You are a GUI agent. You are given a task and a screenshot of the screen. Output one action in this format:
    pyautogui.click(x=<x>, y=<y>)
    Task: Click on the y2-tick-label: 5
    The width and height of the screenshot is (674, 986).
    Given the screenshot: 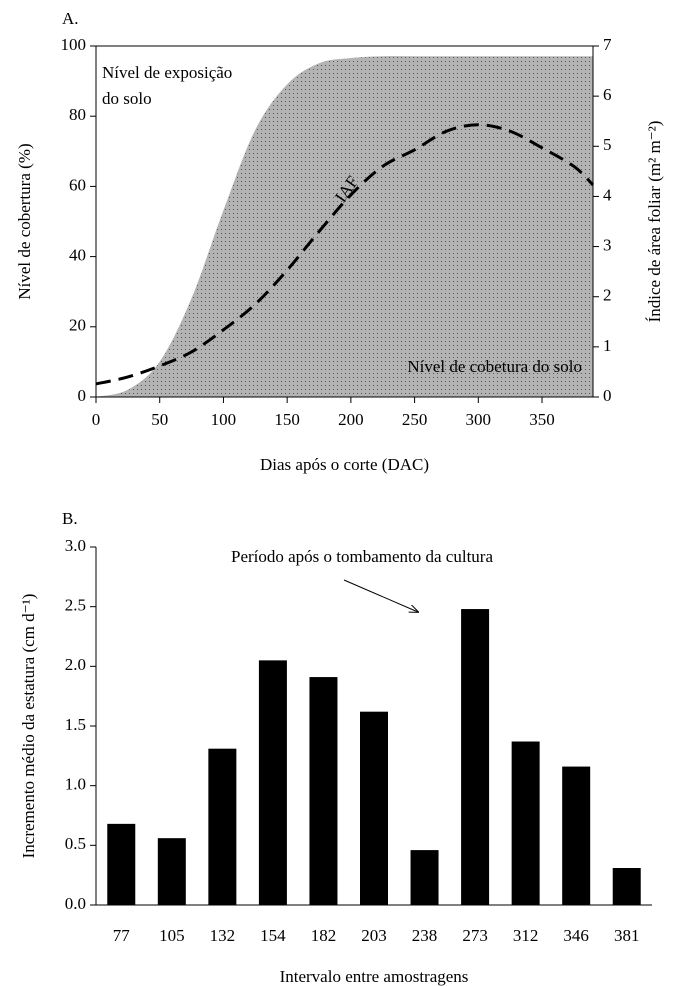 What is the action you would take?
    pyautogui.click(x=607, y=144)
    